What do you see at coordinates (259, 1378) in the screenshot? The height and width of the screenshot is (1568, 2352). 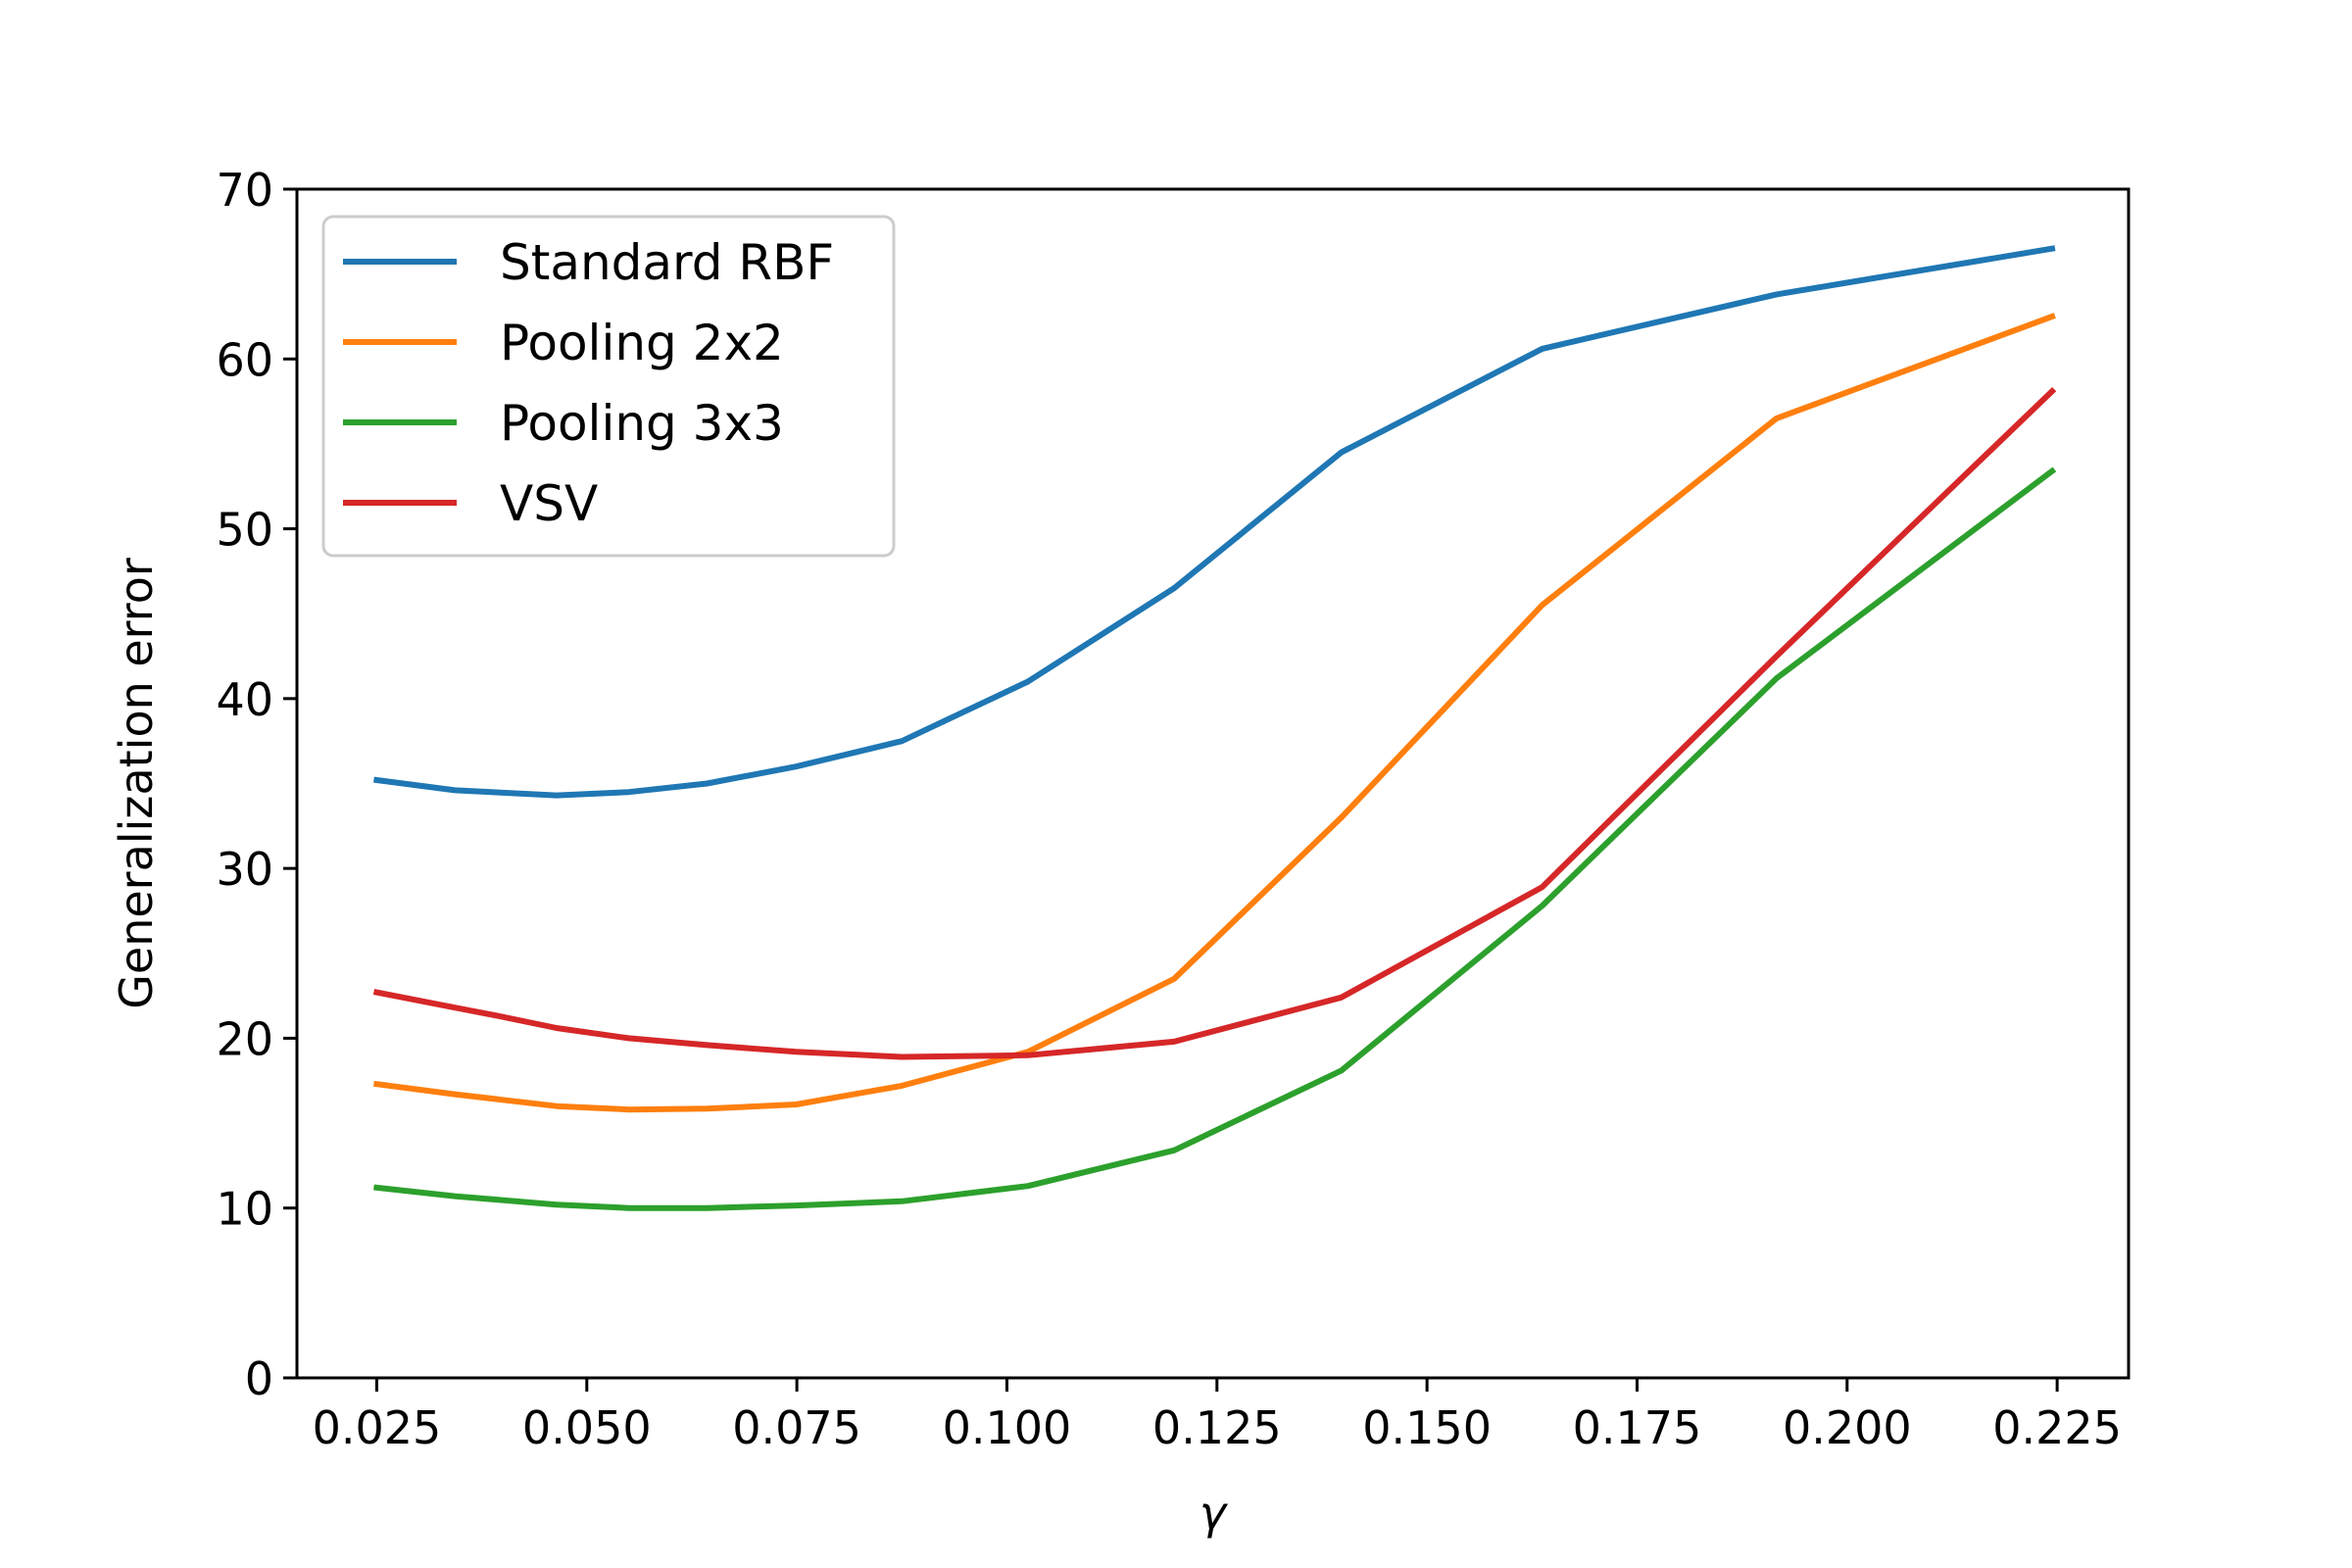 I see `y-tick-label: 0` at bounding box center [259, 1378].